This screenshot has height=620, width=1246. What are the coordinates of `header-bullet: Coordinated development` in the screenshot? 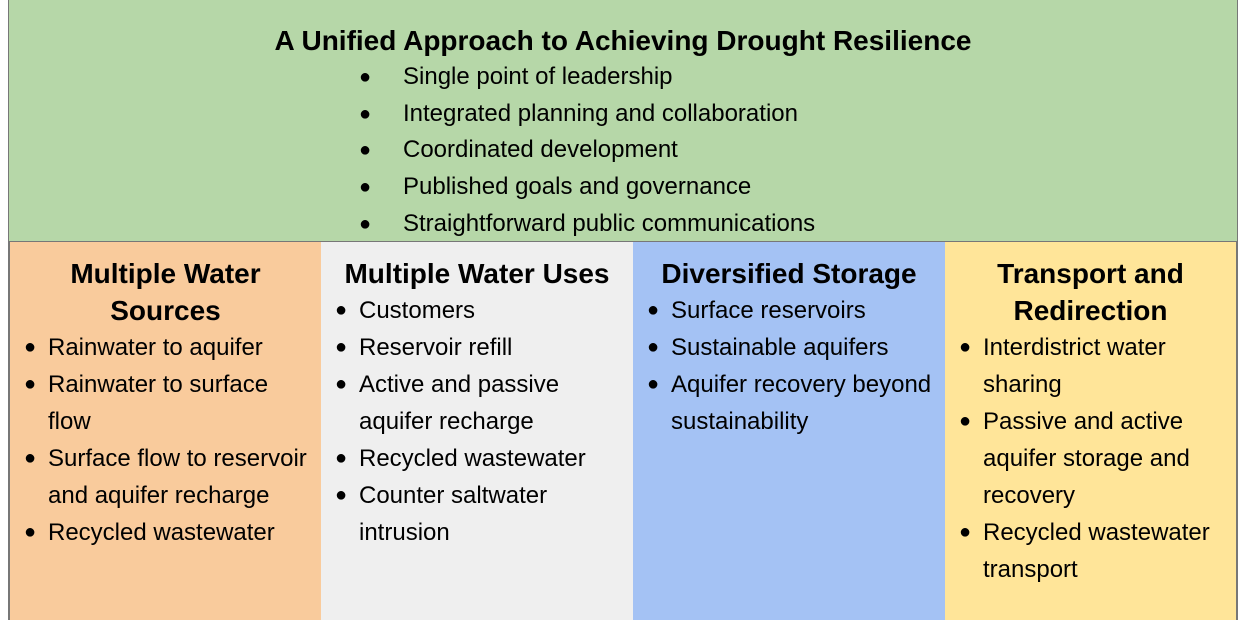 It's located at (798, 150).